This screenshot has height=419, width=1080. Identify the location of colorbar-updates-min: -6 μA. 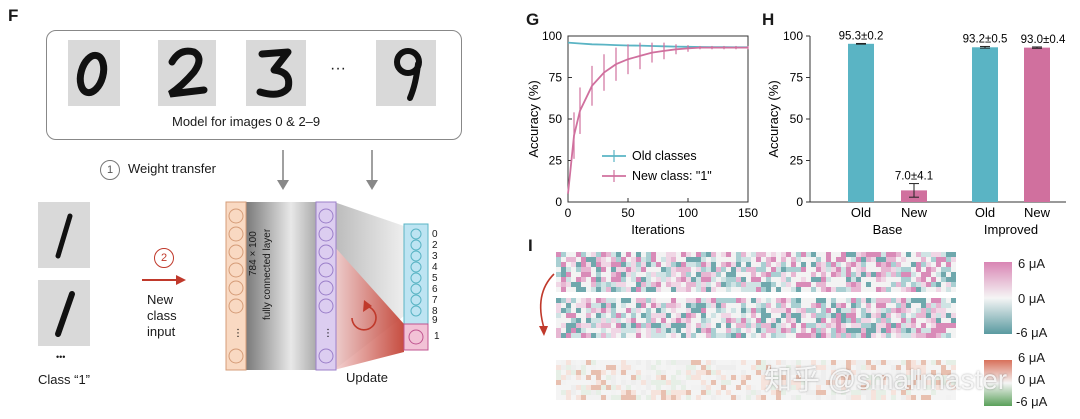
(1032, 401).